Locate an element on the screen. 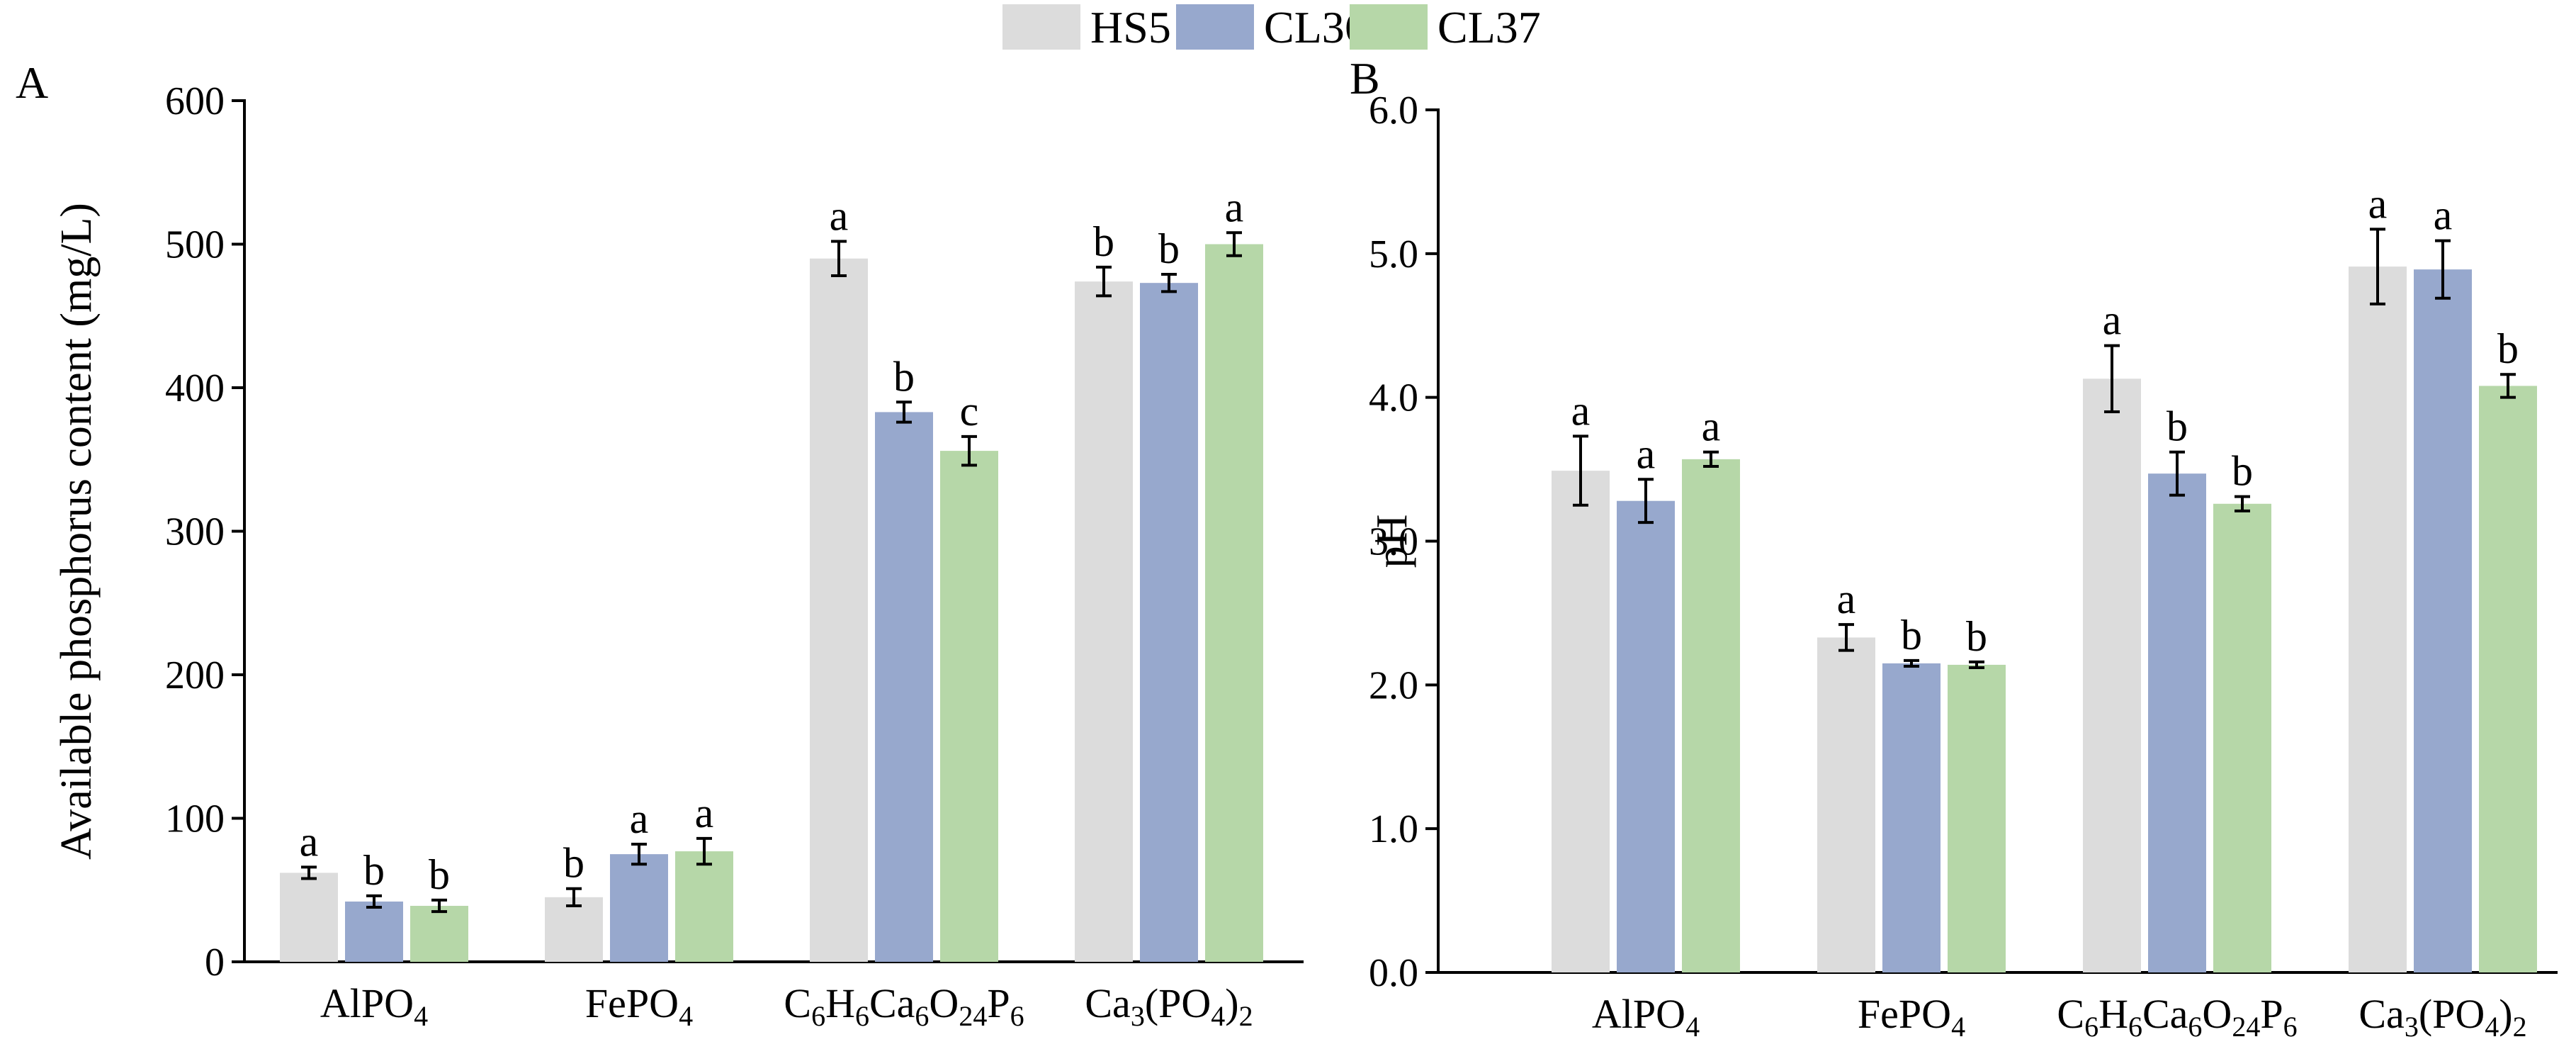 This screenshot has height=1049, width=2576. y-tick-label: 0.0 is located at coordinates (1393, 973).